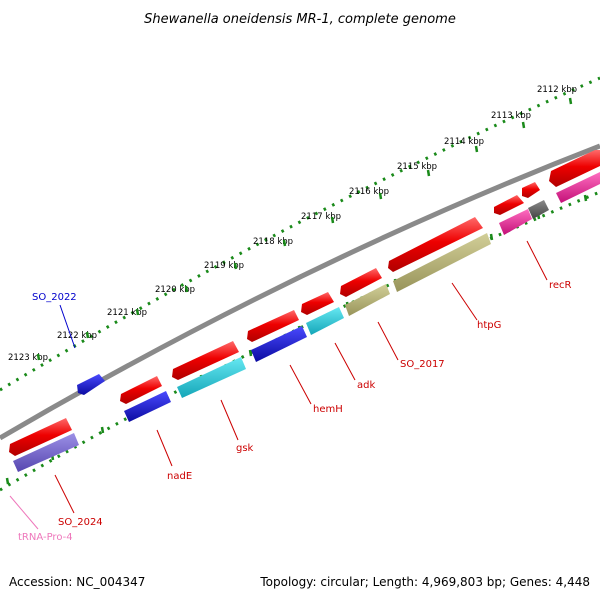 The image size is (600, 600). What do you see at coordinates (578, 187) in the screenshot?
I see `feature-bar-magenta-right` at bounding box center [578, 187].